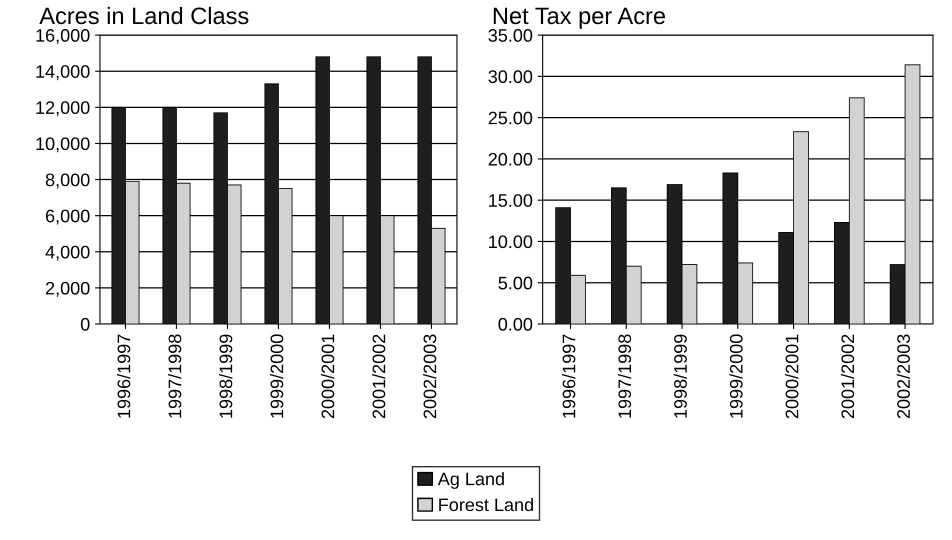 The image size is (952, 540). What do you see at coordinates (515, 283) in the screenshot?
I see `y-tick-label: 5.00` at bounding box center [515, 283].